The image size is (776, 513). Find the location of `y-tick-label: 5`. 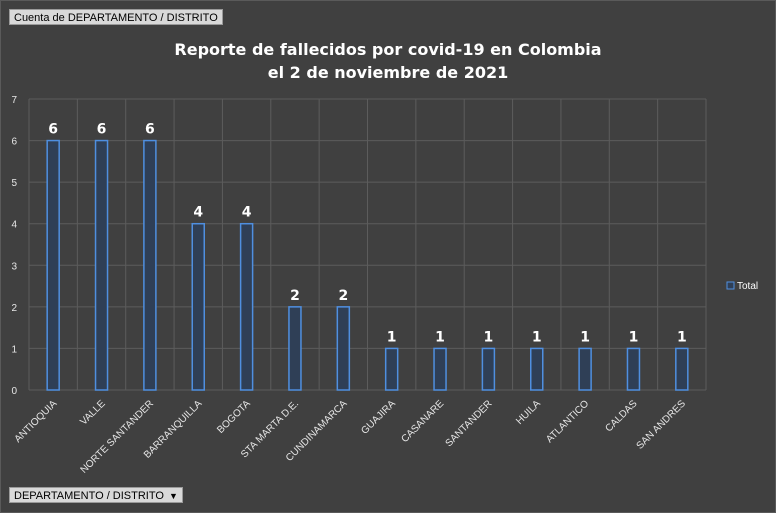

y-tick-label: 5 is located at coordinates (14, 183).